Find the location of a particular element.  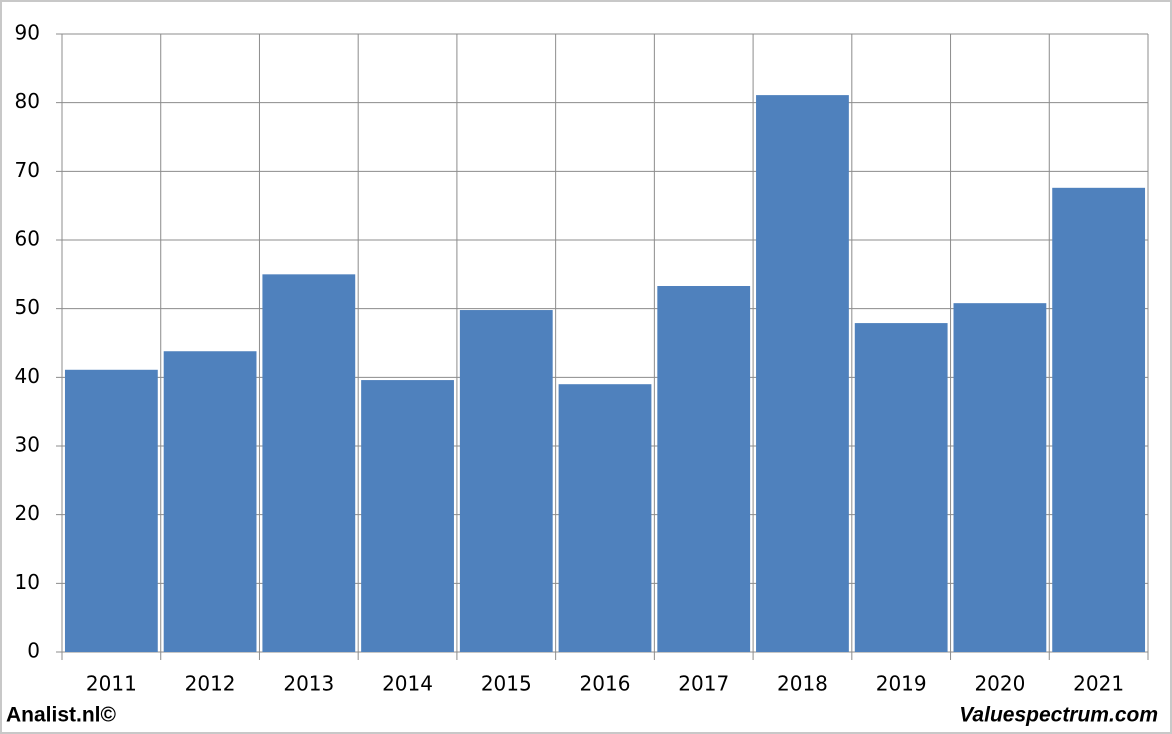

y-tick-label: 50 is located at coordinates (27, 307).